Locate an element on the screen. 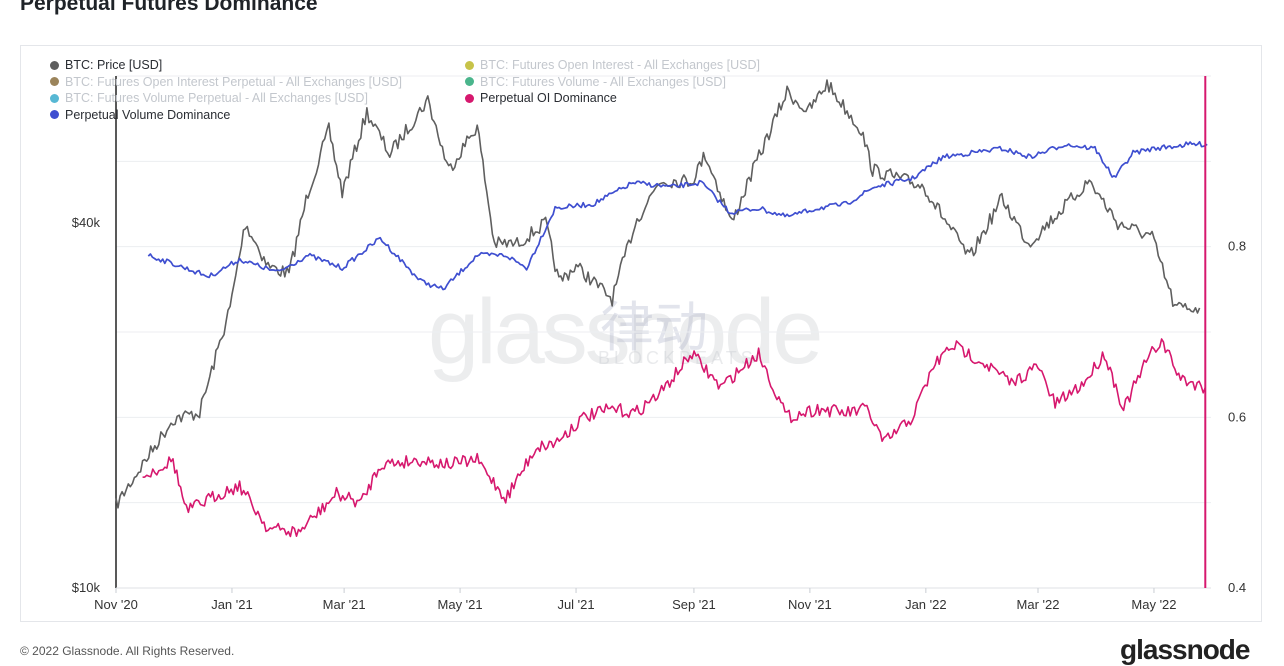 Image resolution: width=1284 pixels, height=666 pixels. legend-label: BTC: Price [USD] is located at coordinates (114, 65).